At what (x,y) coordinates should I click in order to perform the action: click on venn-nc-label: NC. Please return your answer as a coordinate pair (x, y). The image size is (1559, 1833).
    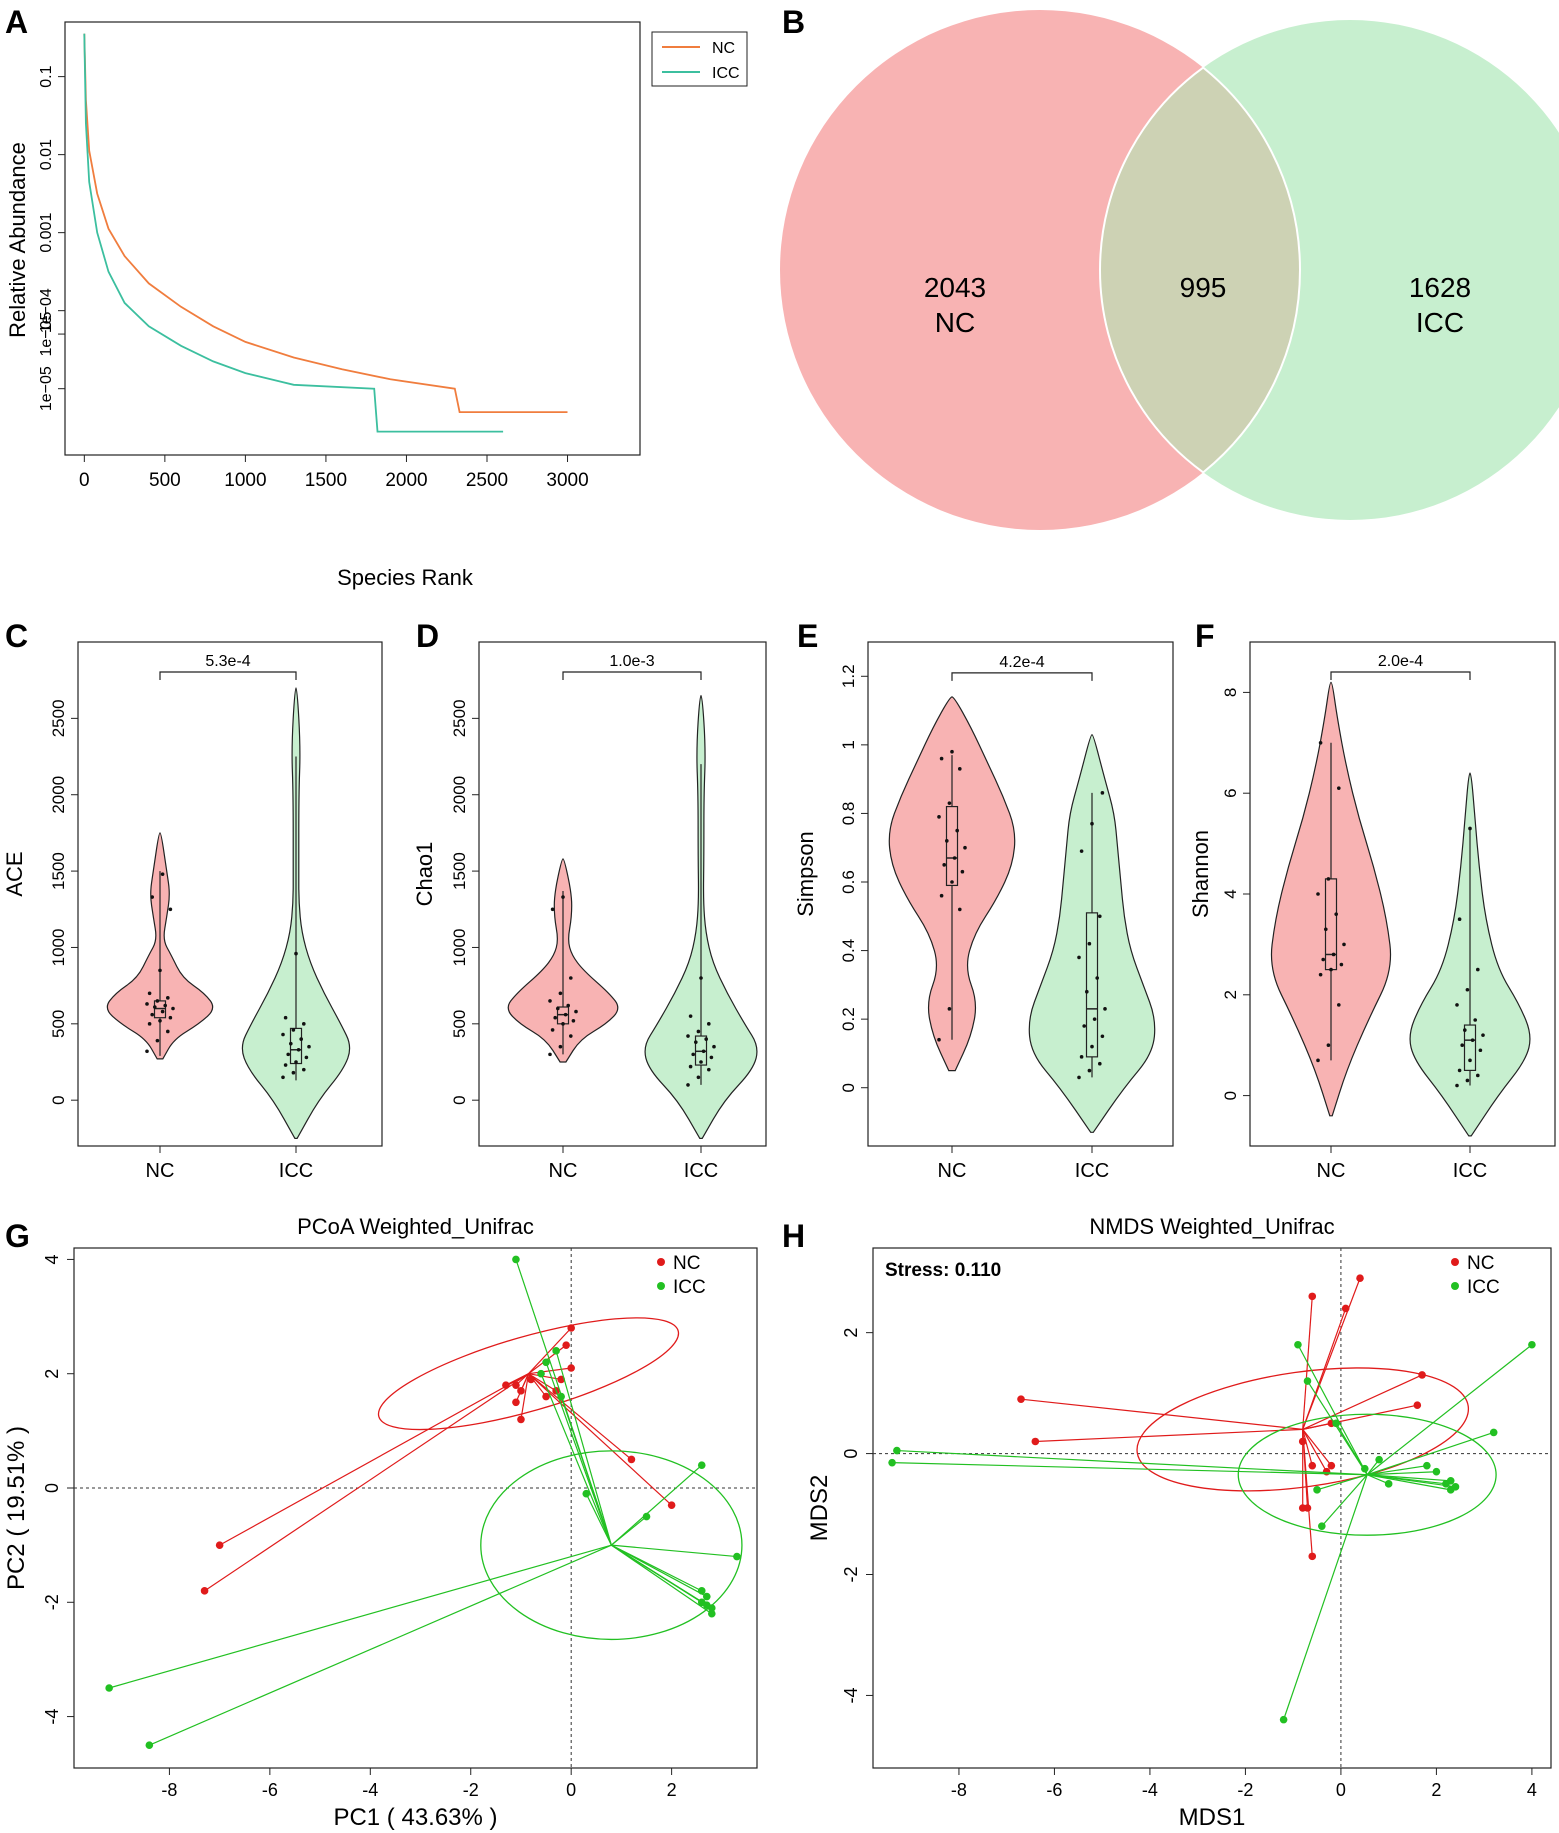
    Looking at the image, I should click on (955, 322).